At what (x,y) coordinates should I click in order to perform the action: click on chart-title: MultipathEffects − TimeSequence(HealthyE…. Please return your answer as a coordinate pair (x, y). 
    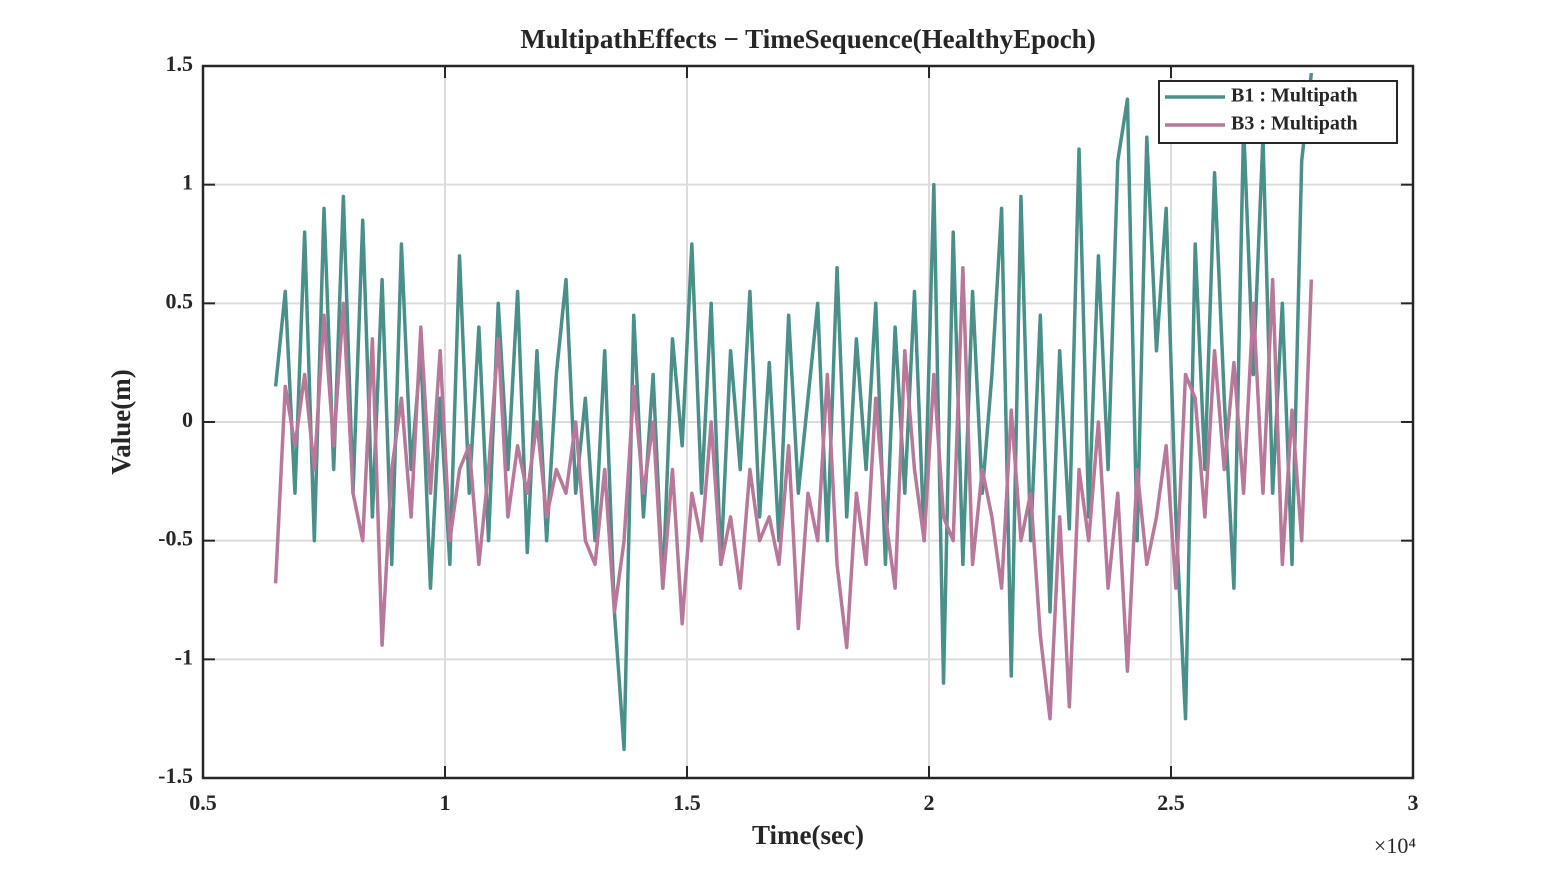
    Looking at the image, I should click on (807, 39).